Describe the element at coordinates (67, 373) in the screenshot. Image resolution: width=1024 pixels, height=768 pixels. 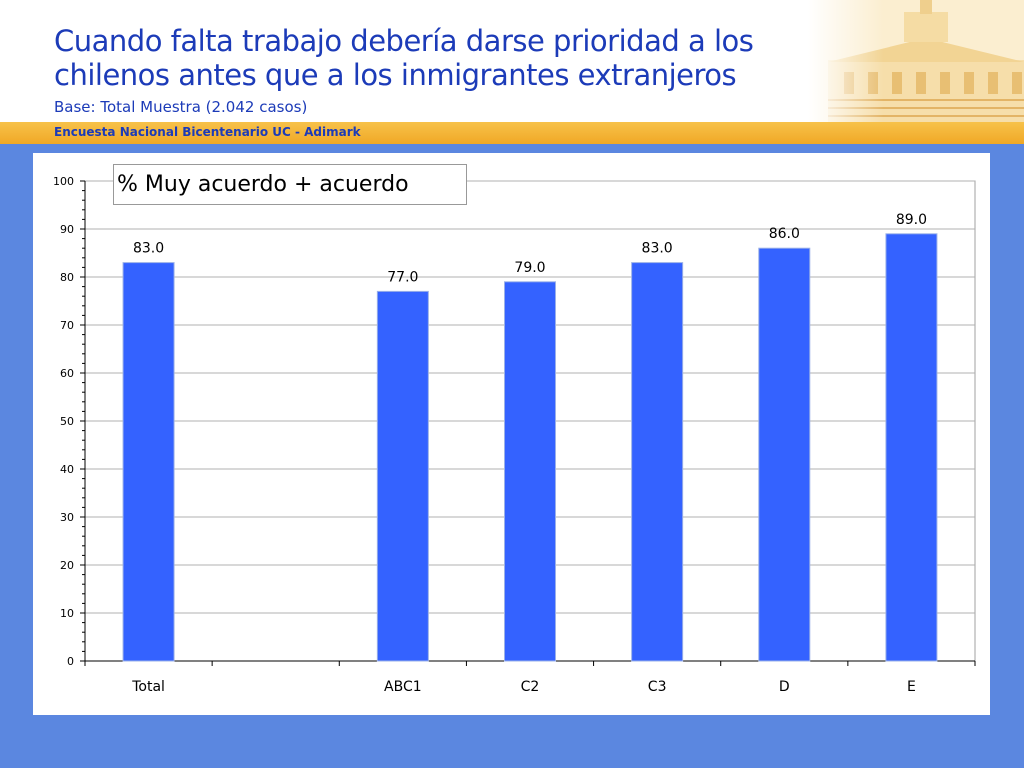
I see `y-tick-label: 60` at that location.